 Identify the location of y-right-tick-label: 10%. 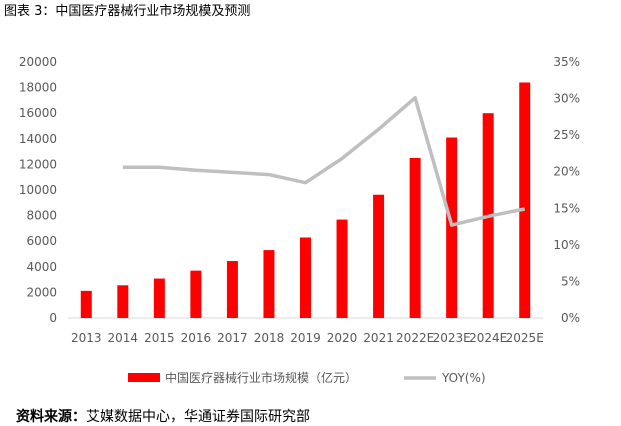
(566, 245).